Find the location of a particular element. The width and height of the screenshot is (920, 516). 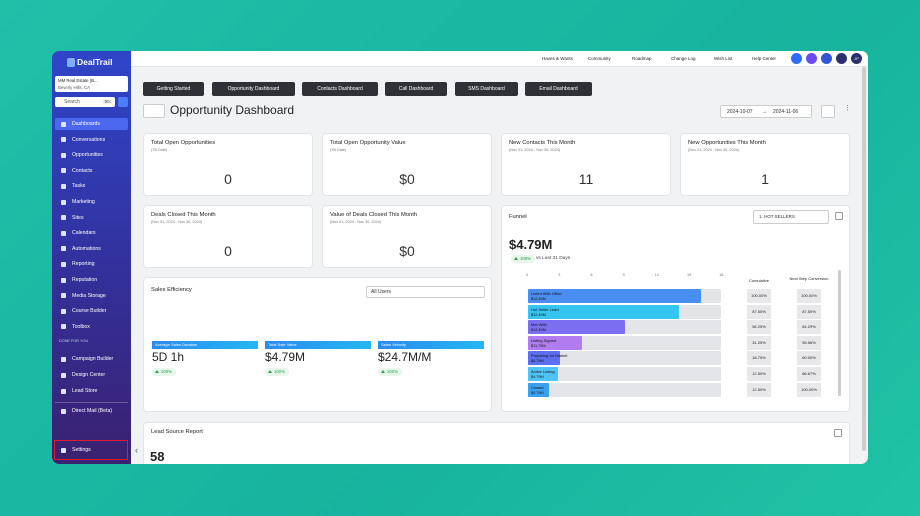

top-link: Community is located at coordinates (599, 58).